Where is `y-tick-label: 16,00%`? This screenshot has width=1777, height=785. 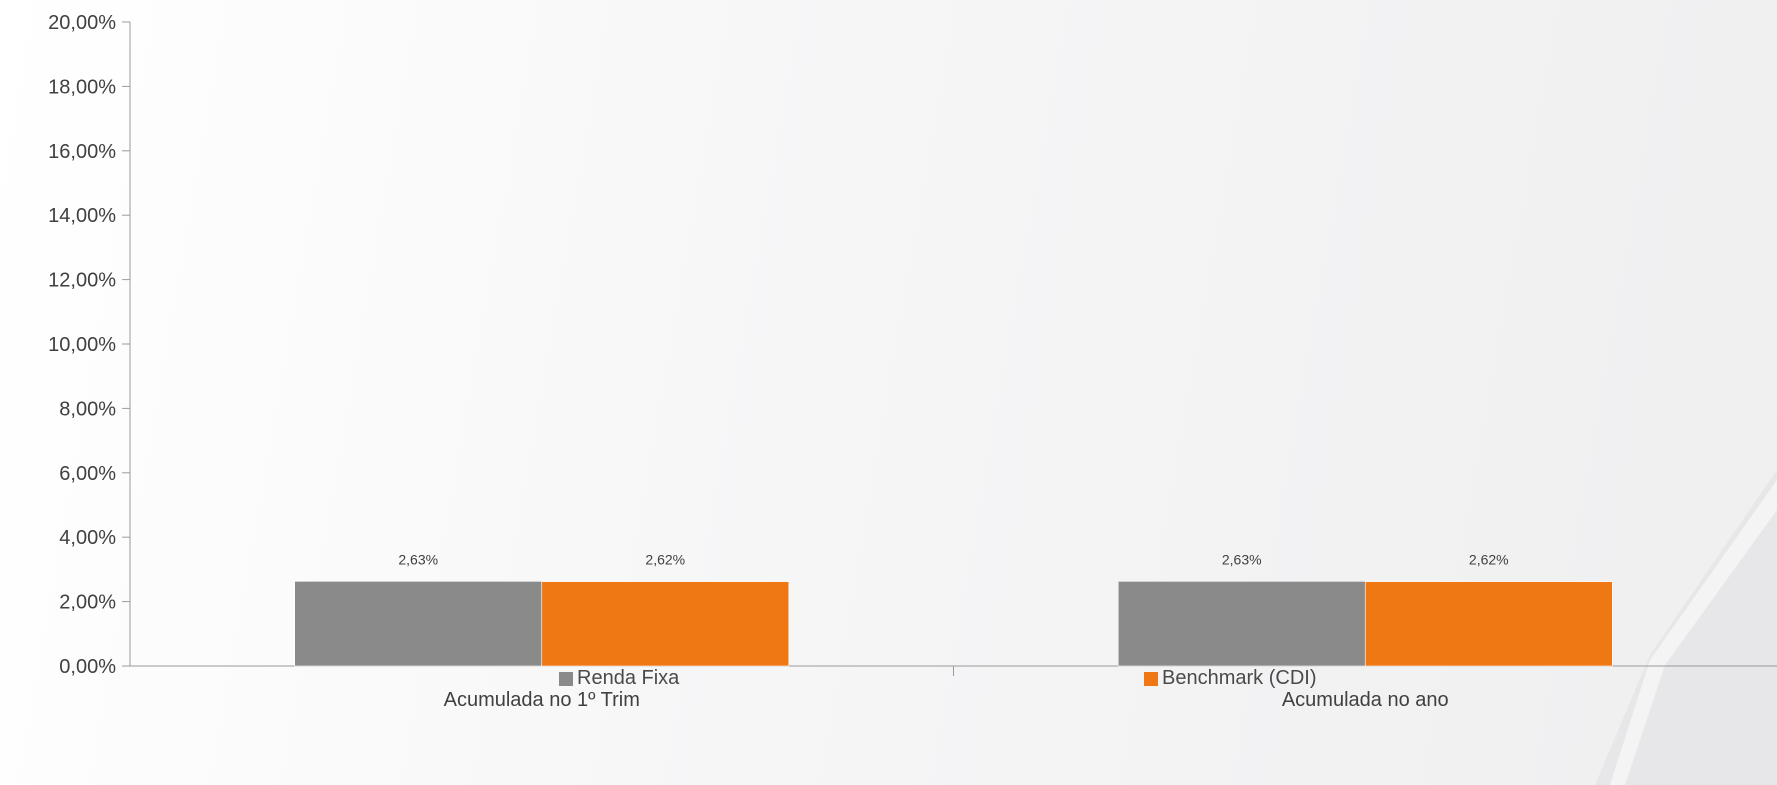
y-tick-label: 16,00% is located at coordinates (82, 152).